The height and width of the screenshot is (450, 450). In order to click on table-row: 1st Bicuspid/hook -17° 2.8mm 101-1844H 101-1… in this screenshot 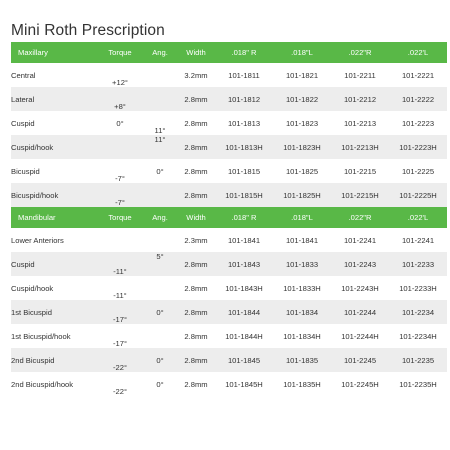, I will do `click(229, 336)`.